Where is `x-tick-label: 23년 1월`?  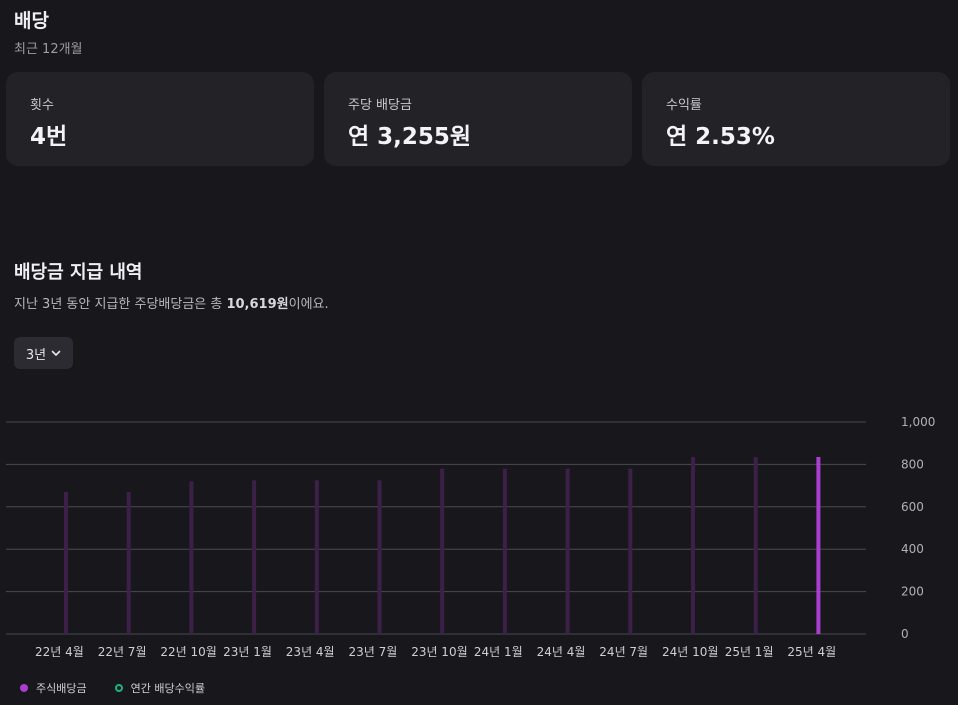 x-tick-label: 23년 1월 is located at coordinates (247, 652).